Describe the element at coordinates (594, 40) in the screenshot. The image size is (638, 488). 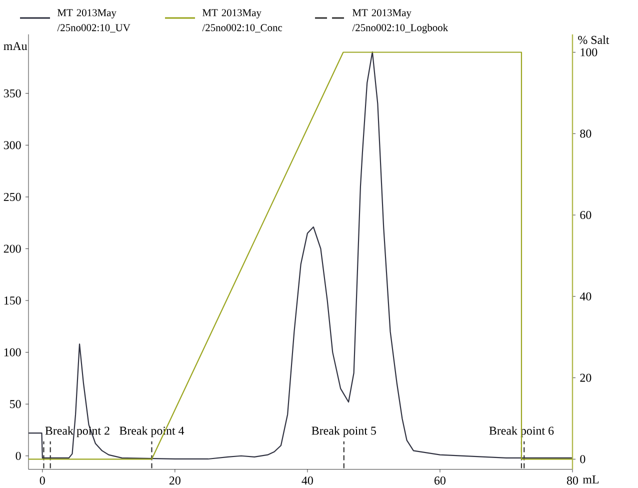
I see `y2-axis-title: % Salt` at that location.